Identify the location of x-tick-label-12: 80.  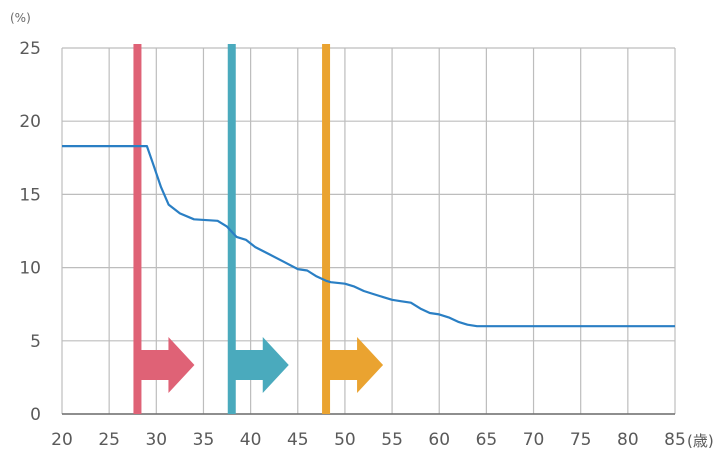
(628, 440).